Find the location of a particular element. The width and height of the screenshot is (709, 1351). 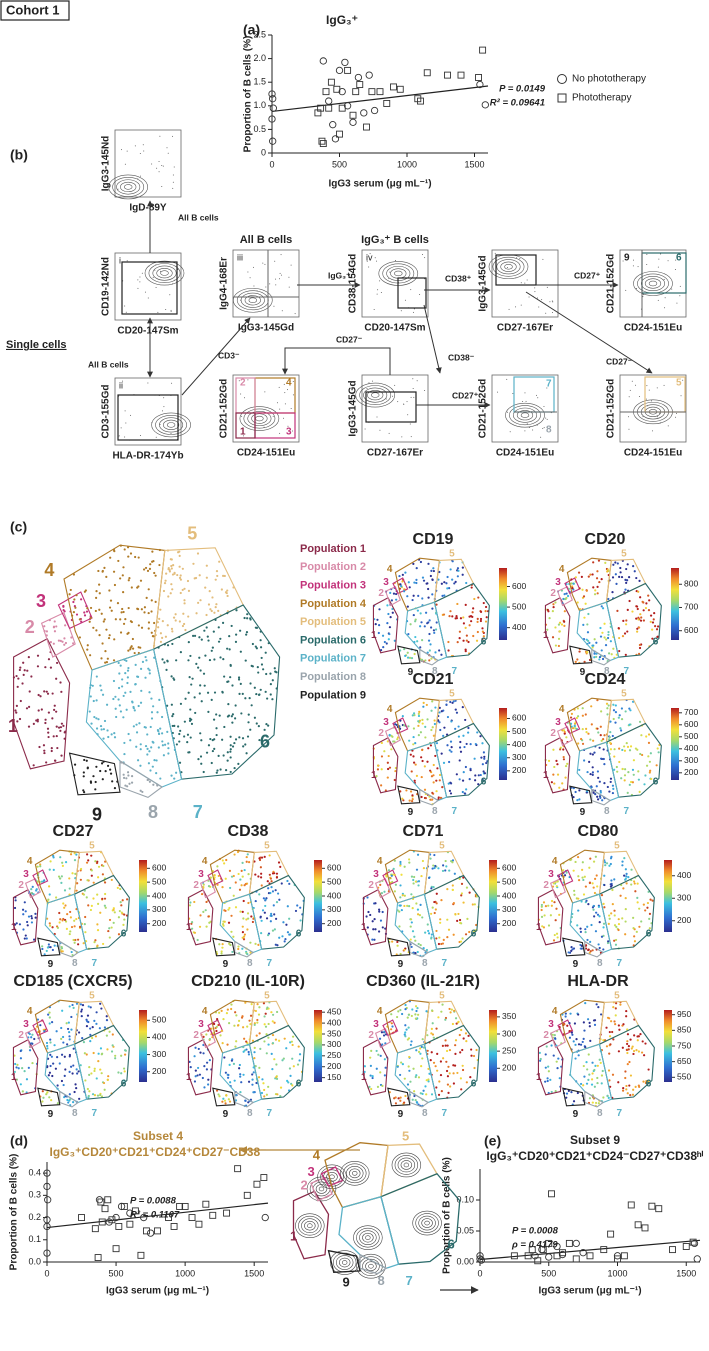

colorbar-tick-label: 800 is located at coordinates (691, 584).